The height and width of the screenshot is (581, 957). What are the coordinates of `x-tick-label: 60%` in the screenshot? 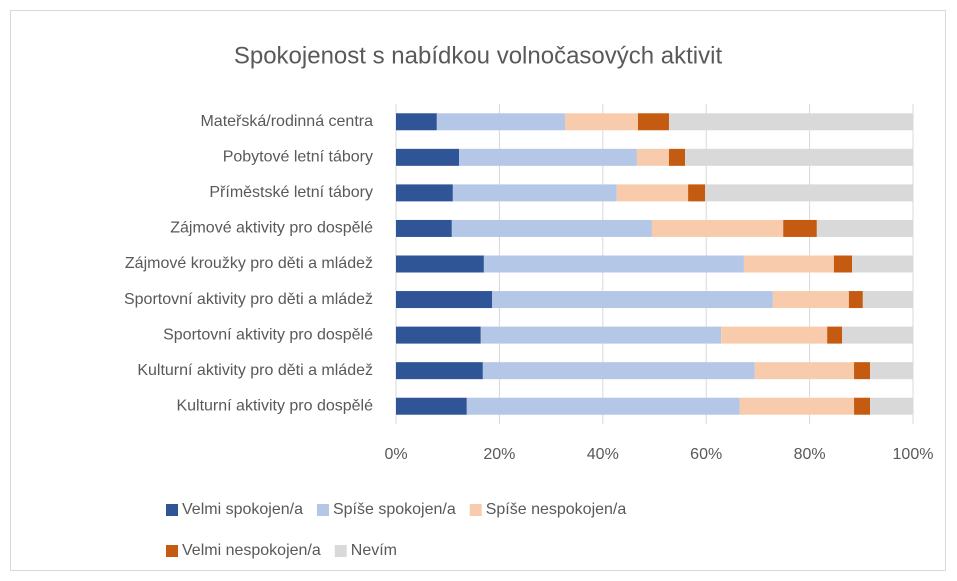 It's located at (706, 454).